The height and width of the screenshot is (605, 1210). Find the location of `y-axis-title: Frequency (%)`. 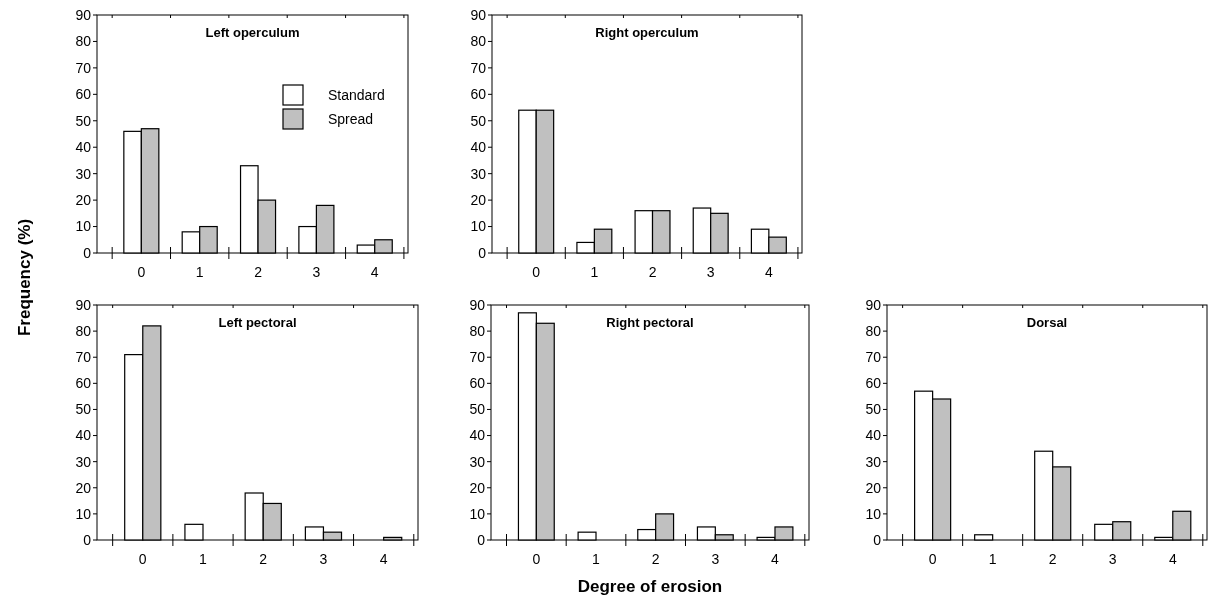

y-axis-title: Frequency (%) is located at coordinates (24, 277).